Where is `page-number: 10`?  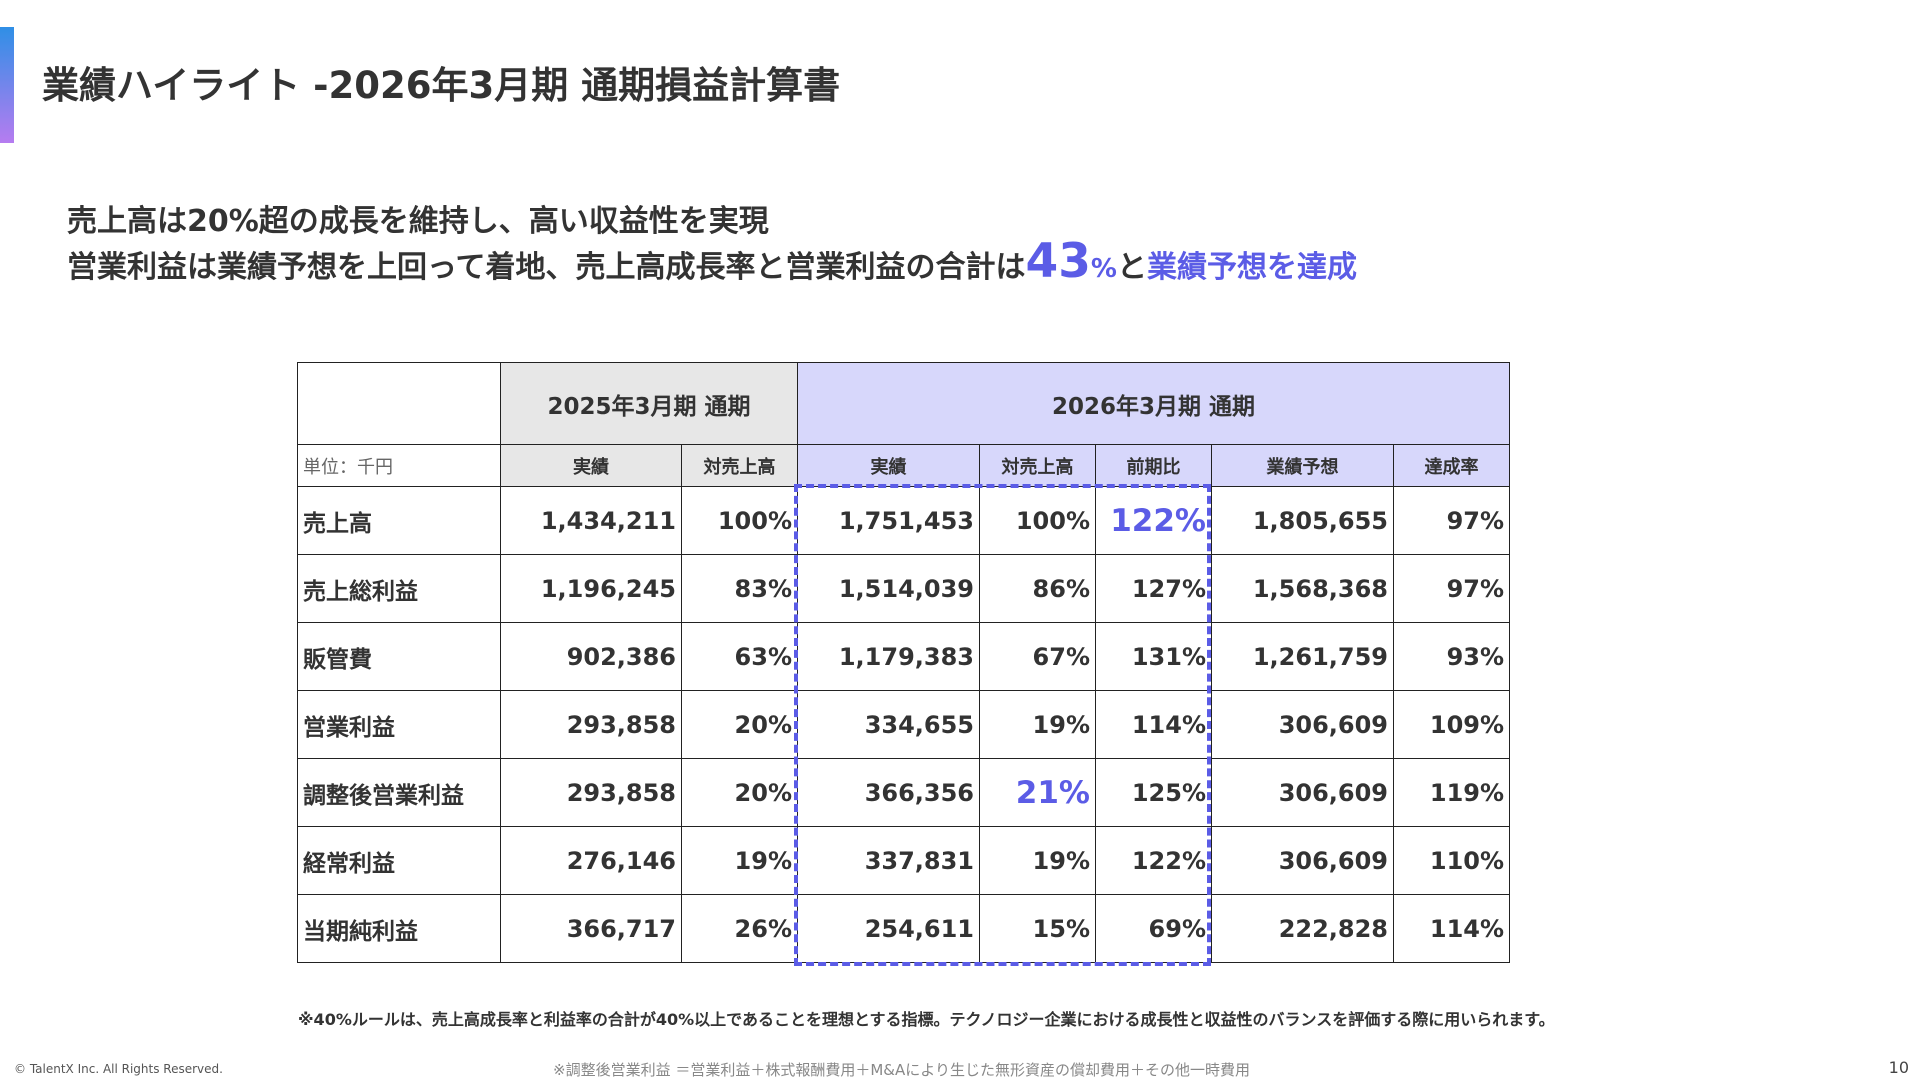 page-number: 10 is located at coordinates (1898, 1067).